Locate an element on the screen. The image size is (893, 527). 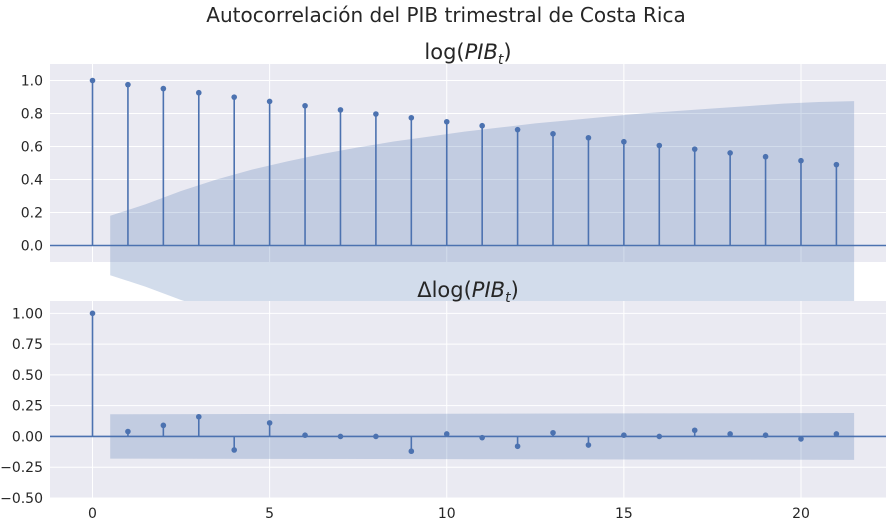
y-tick-label: 0.00 is located at coordinates (27, 437).